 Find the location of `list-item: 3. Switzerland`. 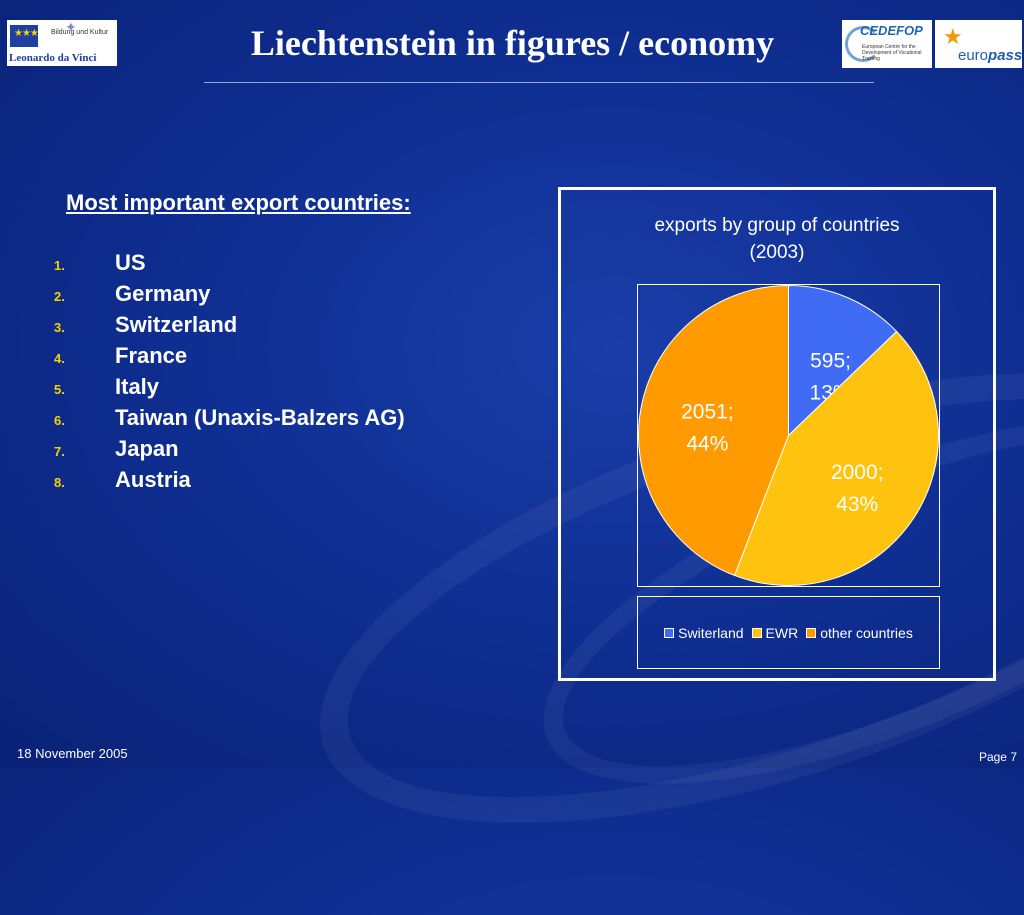

list-item: 3. Switzerland is located at coordinates (146, 324).